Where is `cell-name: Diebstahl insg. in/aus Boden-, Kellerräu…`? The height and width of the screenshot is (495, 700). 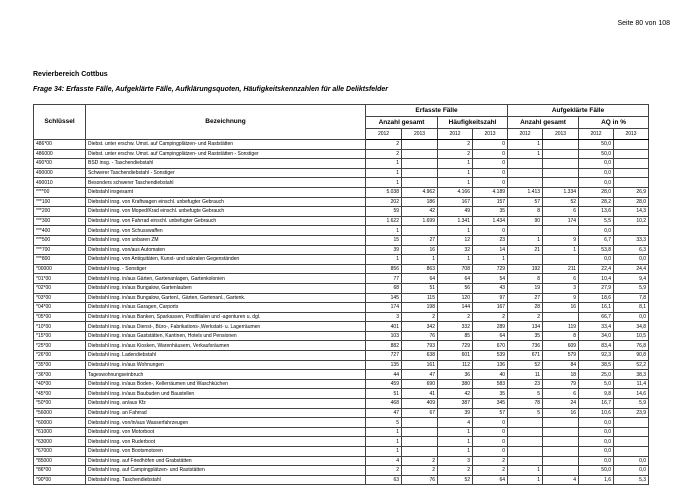
cell-name: Diebstahl insg. in/aus Boden-, Kellerräu… is located at coordinates (225, 384).